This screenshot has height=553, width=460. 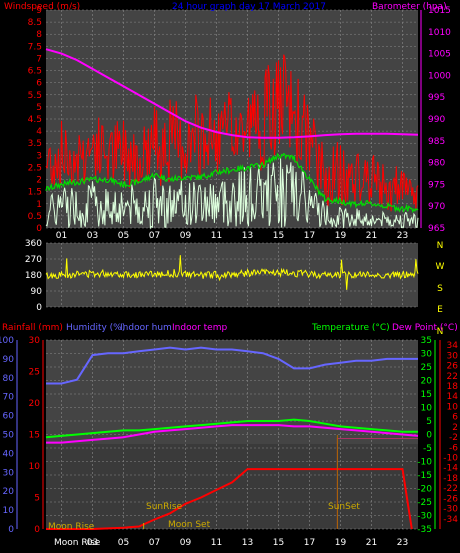 I want to click on bottom-time-tick-1: 05, so click(x=123, y=543).